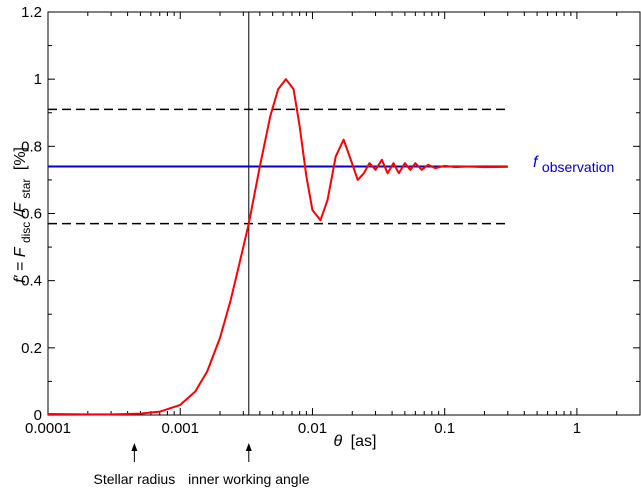 Image resolution: width=641 pixels, height=494 pixels. I want to click on y-tick-label: 0.8, so click(31, 146).